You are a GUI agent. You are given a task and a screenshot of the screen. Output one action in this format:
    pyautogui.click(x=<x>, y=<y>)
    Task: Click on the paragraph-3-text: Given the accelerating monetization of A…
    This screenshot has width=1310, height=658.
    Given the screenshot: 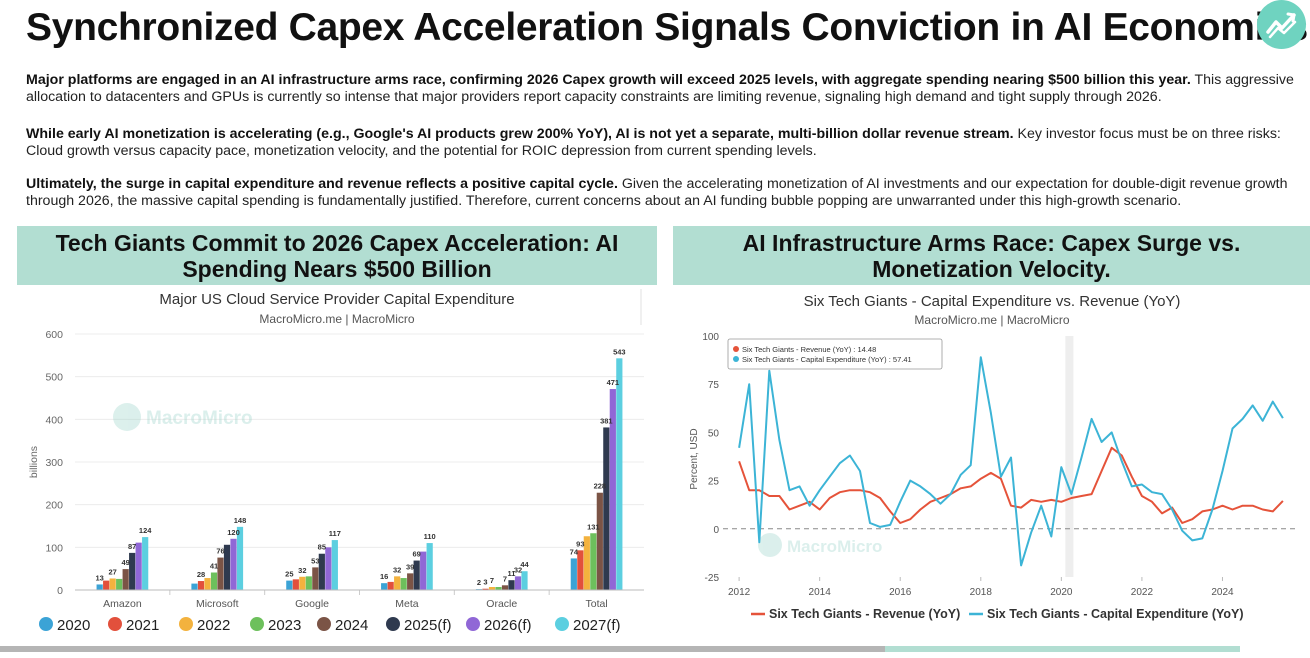 What is the action you would take?
    pyautogui.click(x=657, y=192)
    